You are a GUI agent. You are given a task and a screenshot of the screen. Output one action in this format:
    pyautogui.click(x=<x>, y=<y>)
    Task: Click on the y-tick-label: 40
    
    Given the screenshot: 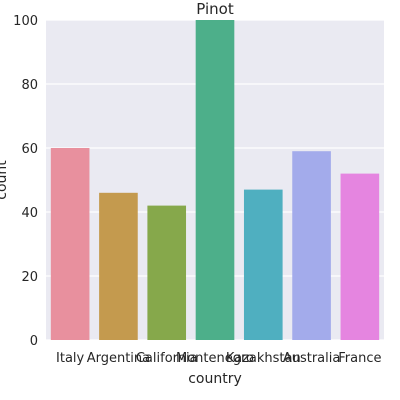 What is the action you would take?
    pyautogui.click(x=29, y=213)
    